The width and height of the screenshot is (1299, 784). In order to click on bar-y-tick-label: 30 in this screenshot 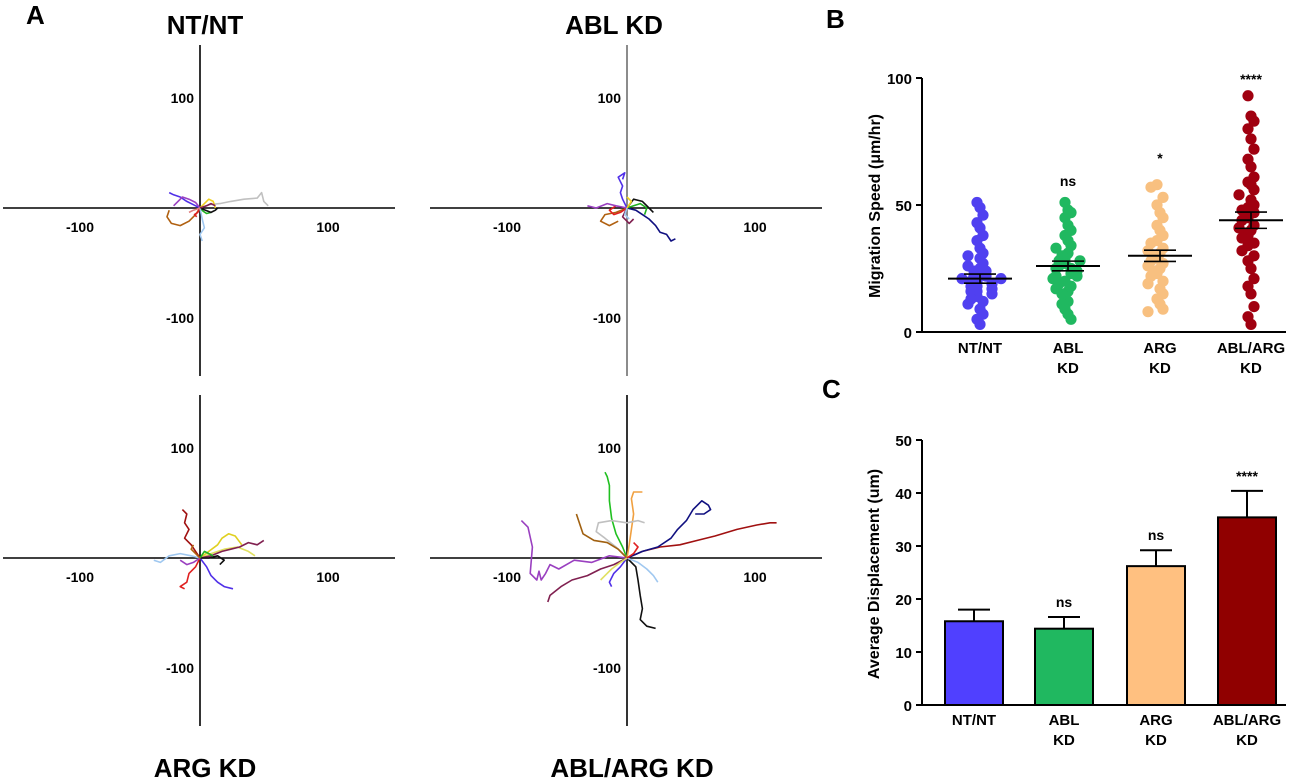, I will do `click(903, 547)`.